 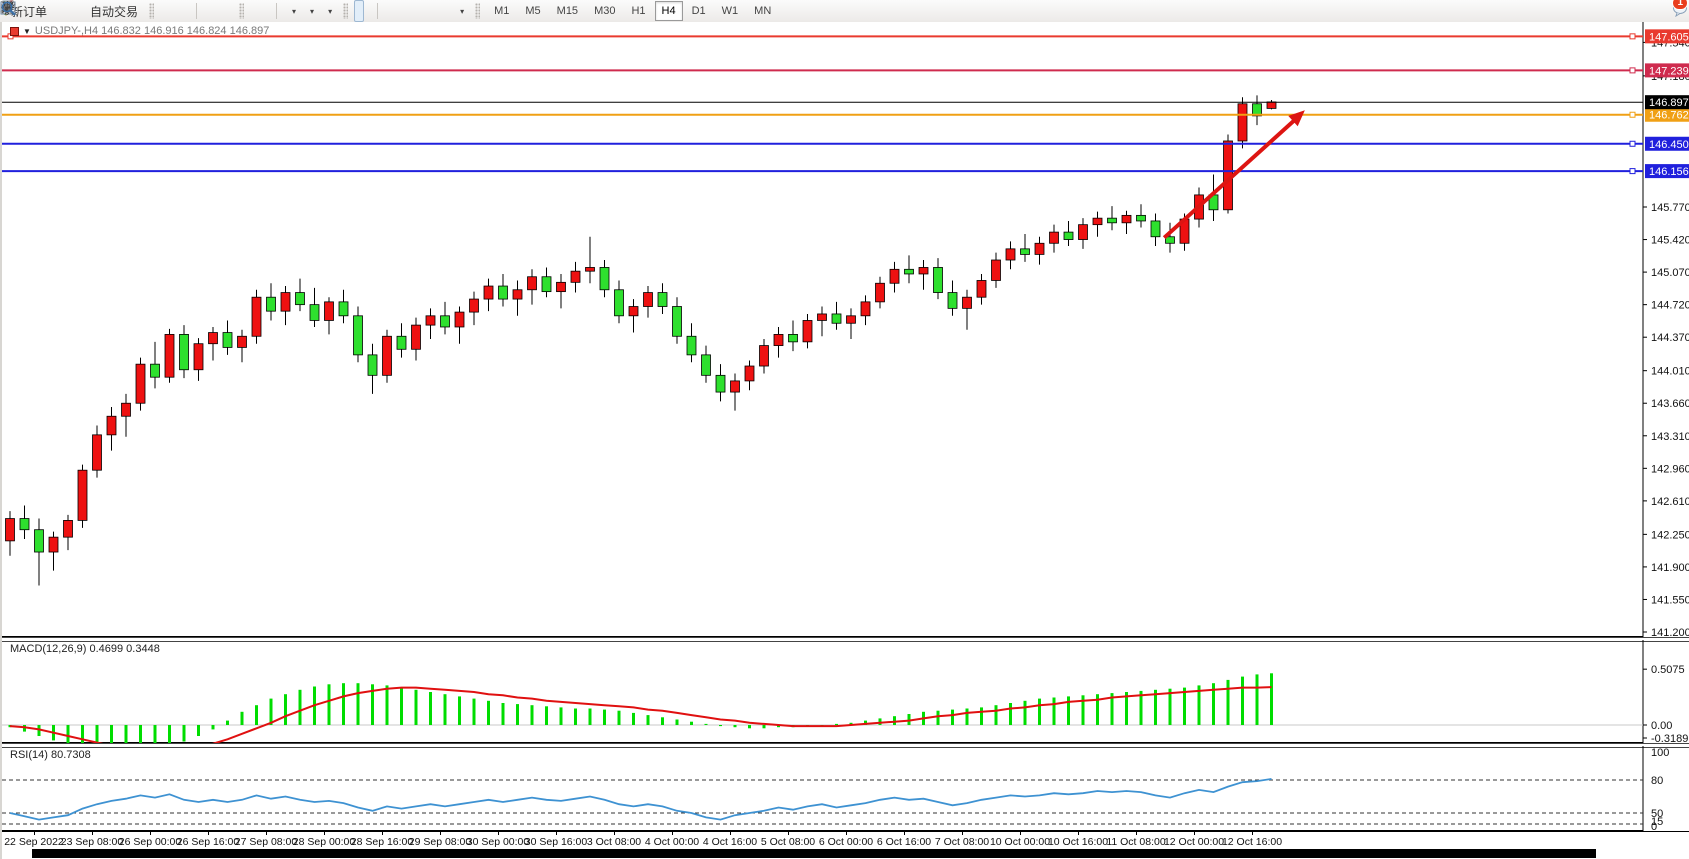 What do you see at coordinates (1194, 842) in the screenshot?
I see `date-label: 12 Oct 00:00` at bounding box center [1194, 842].